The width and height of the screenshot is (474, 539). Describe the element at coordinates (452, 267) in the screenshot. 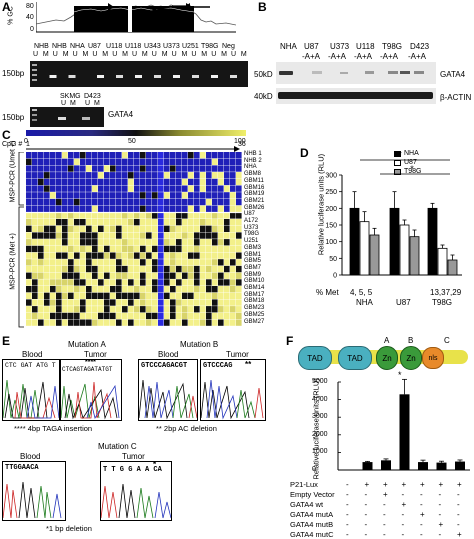

I see `bar-t98g-t98g` at that location.